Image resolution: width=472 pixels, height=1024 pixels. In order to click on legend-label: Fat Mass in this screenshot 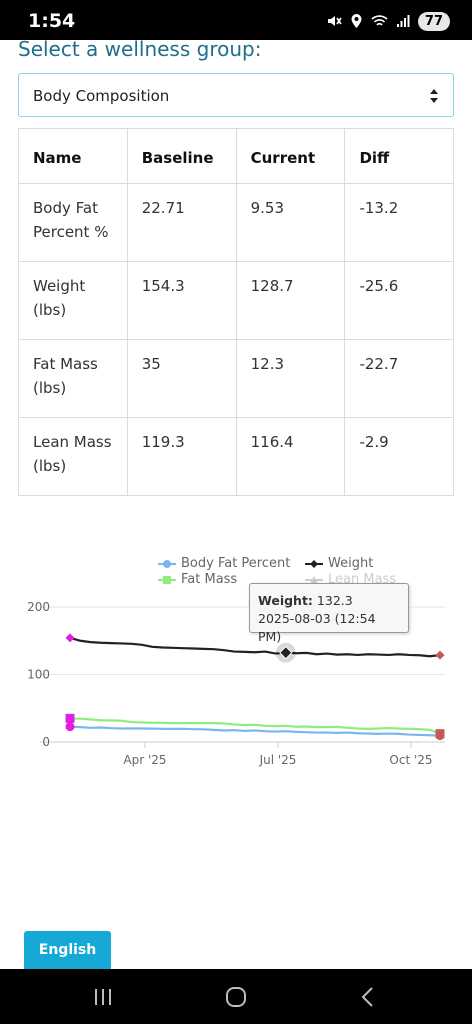, I will do `click(209, 579)`.